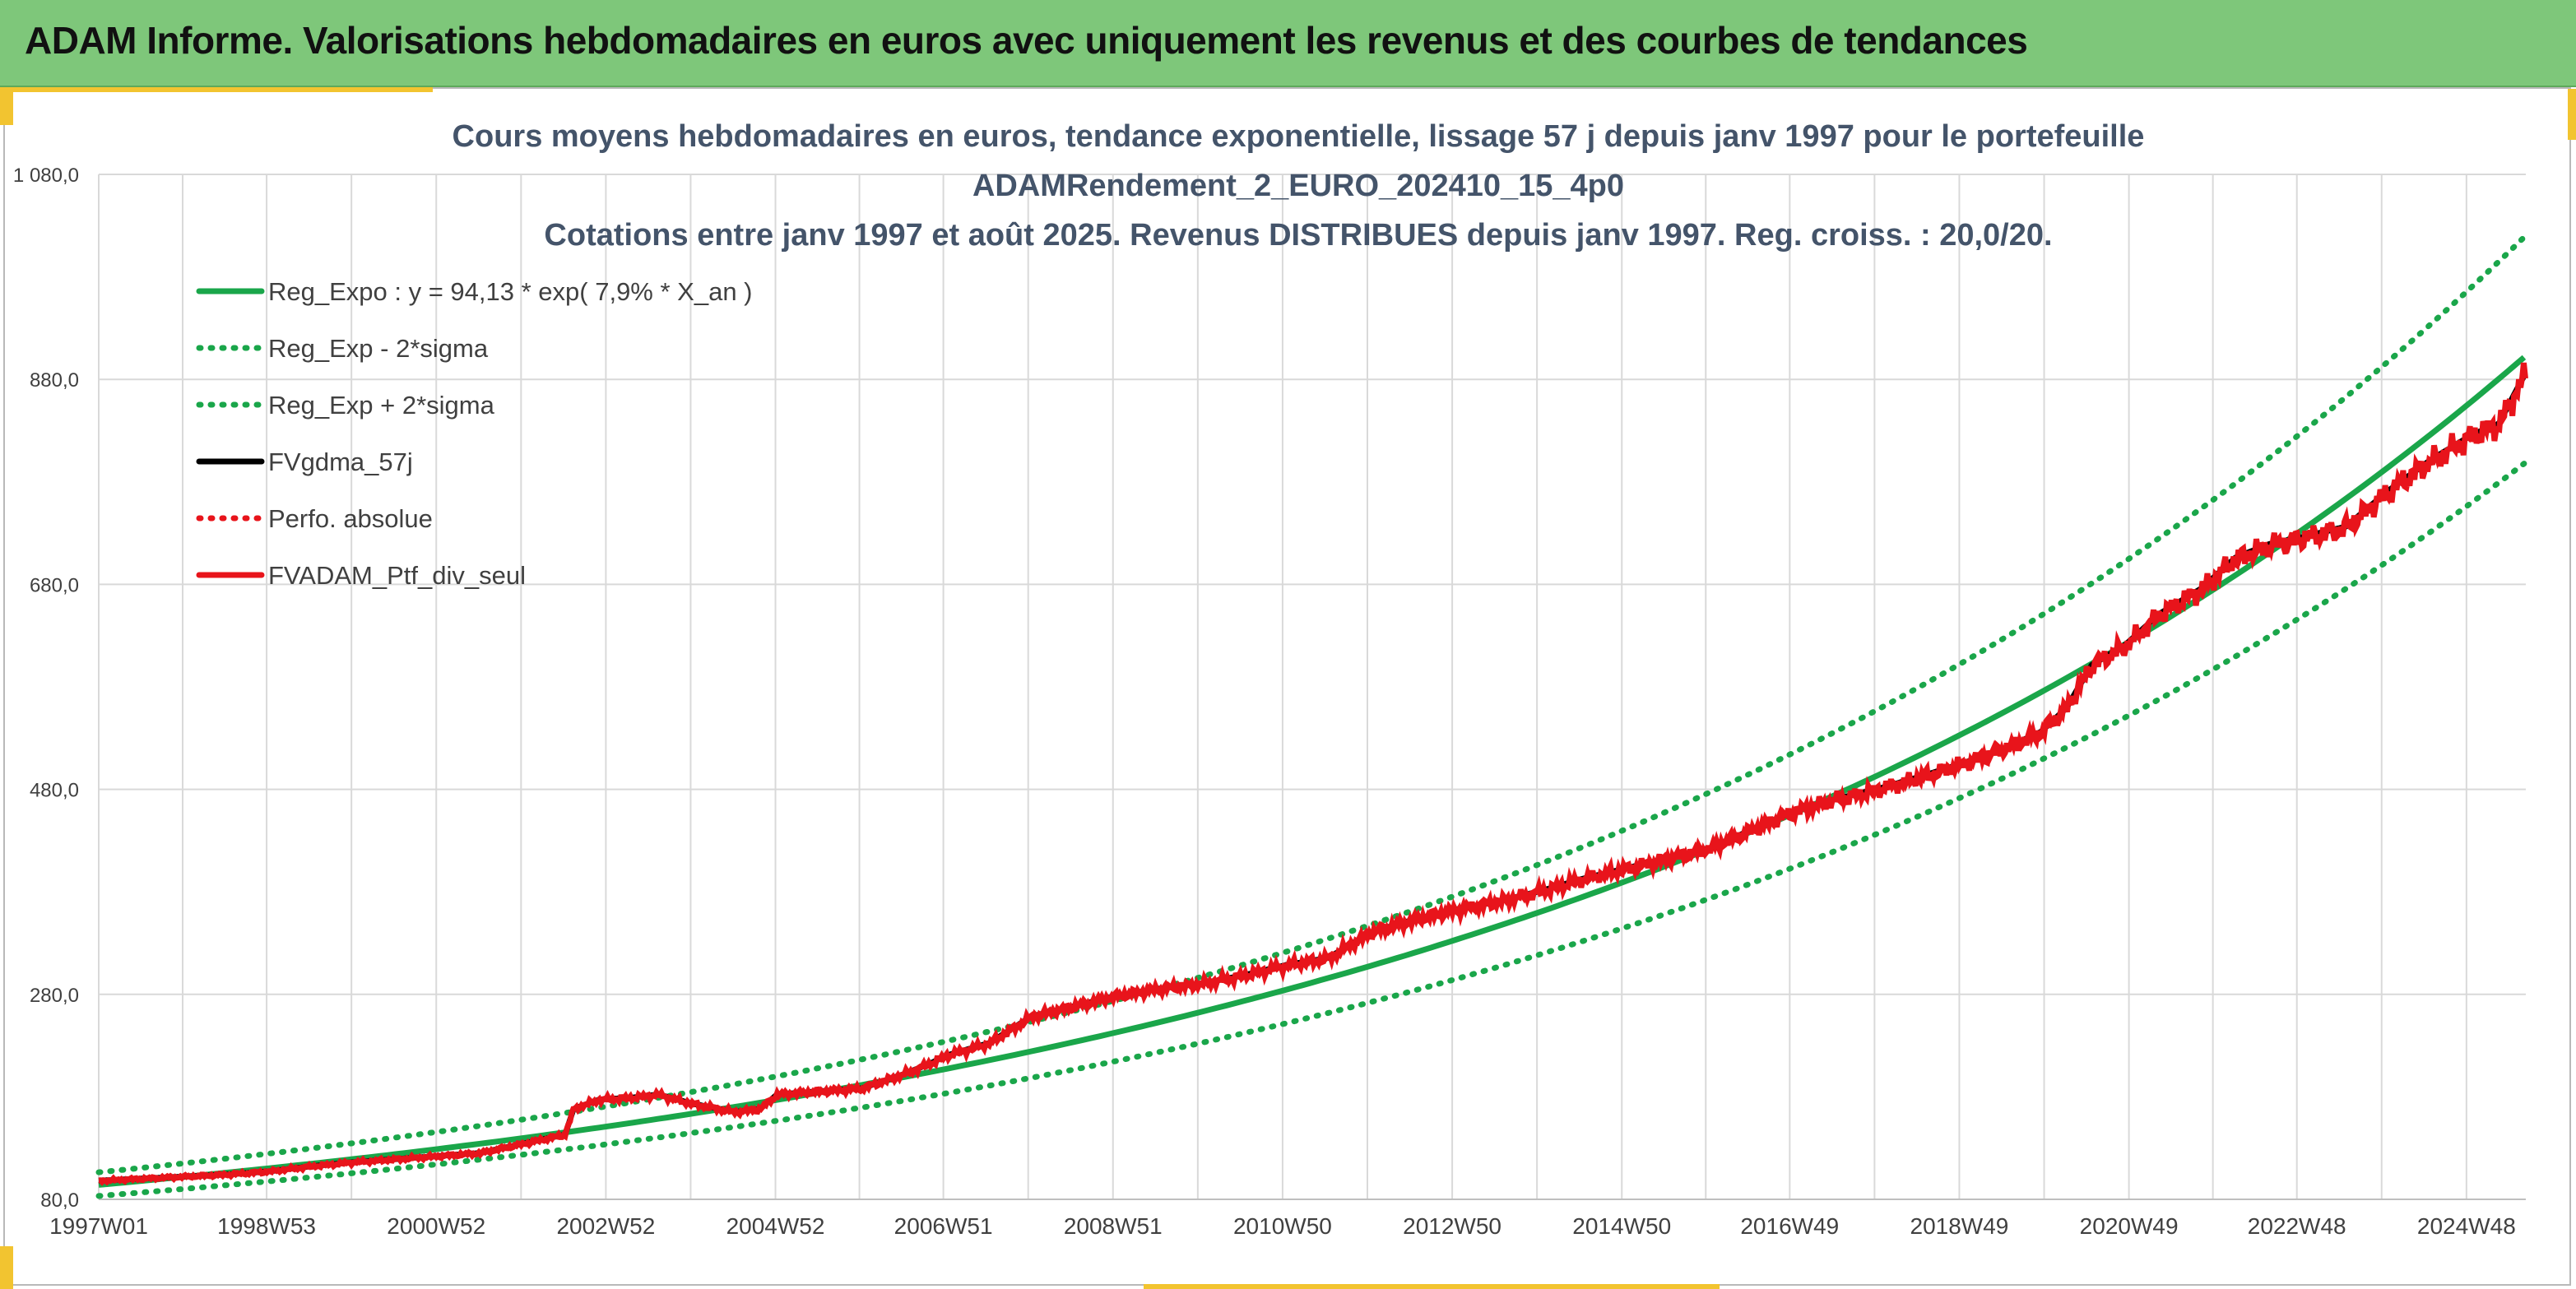 This screenshot has width=2576, height=1289. What do you see at coordinates (2297, 1226) in the screenshot?
I see `x-tick-label: 2022W48` at bounding box center [2297, 1226].